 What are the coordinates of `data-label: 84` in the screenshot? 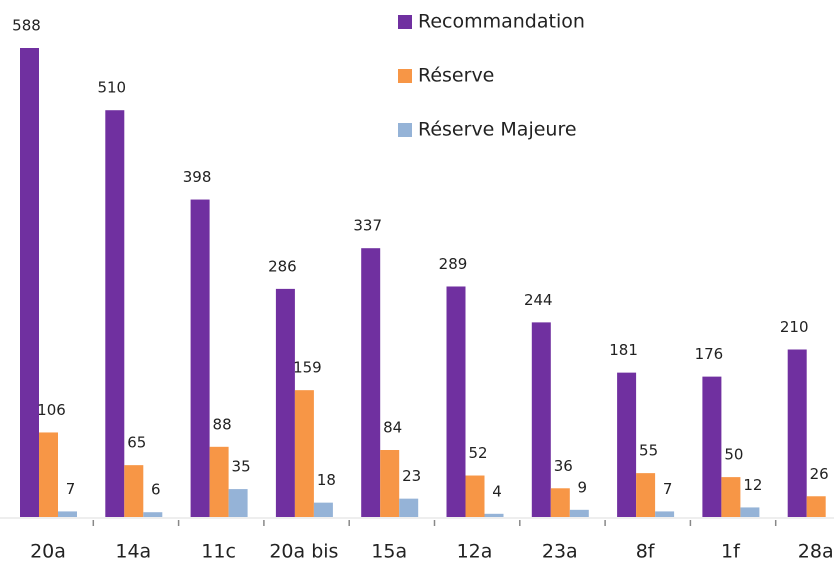 It's located at (392, 428).